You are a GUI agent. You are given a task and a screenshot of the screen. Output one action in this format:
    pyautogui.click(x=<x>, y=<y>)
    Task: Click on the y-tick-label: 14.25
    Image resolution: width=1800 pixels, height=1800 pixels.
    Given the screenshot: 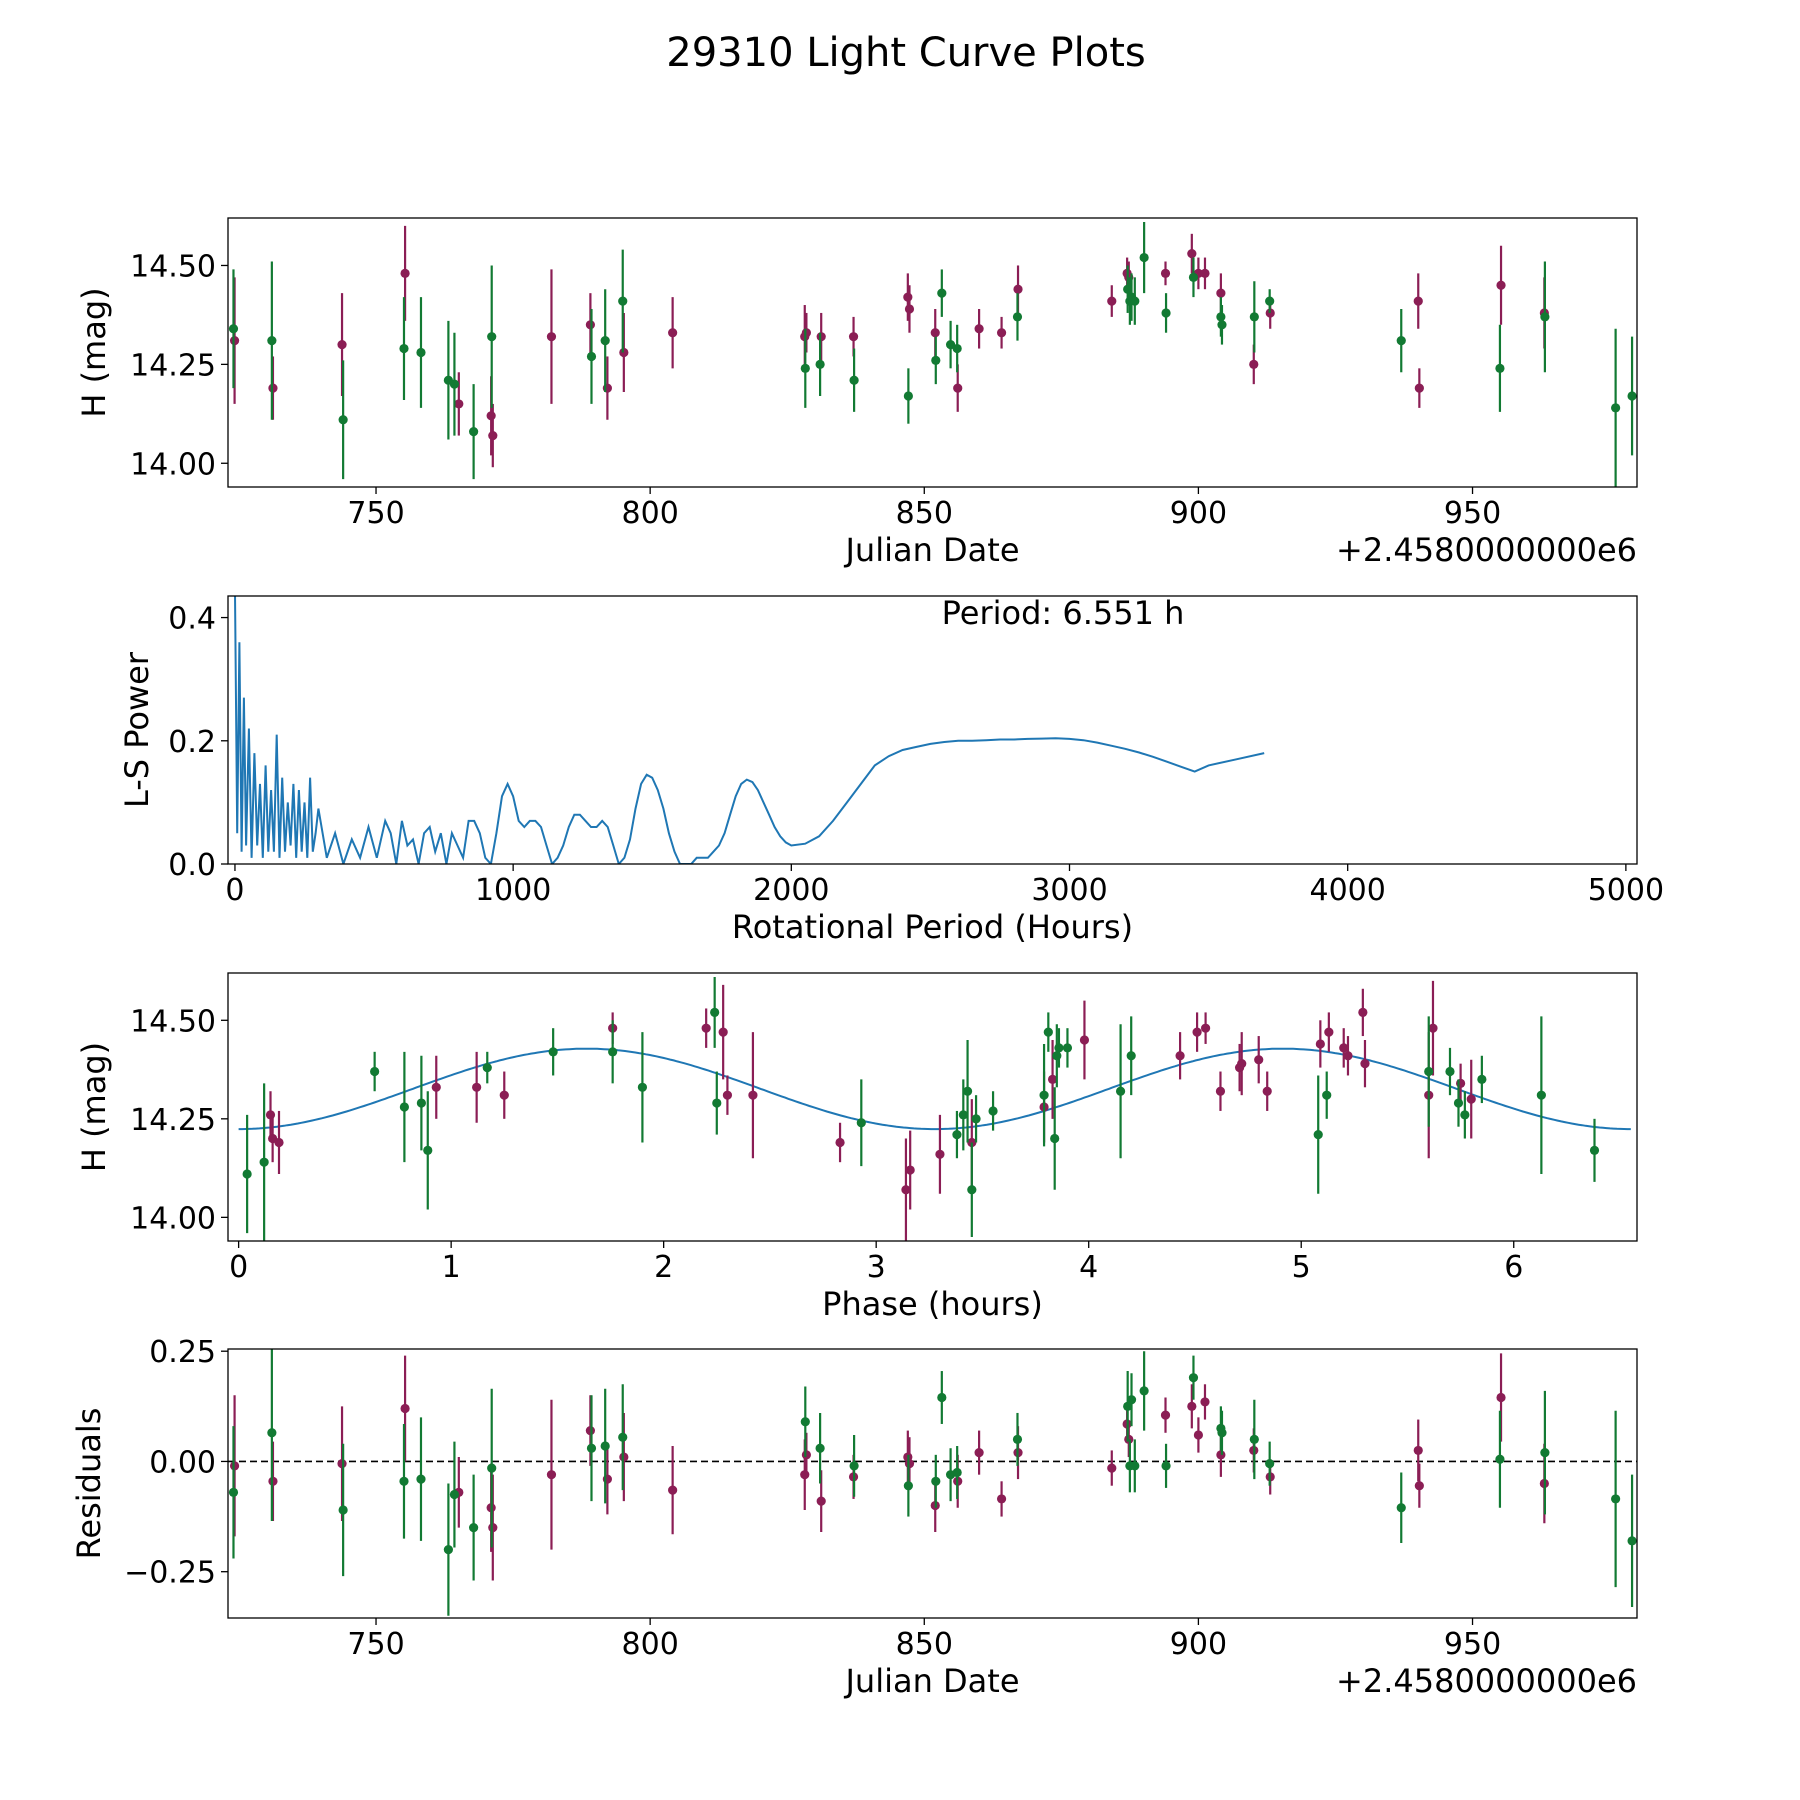 What is the action you would take?
    pyautogui.click(x=173, y=1120)
    